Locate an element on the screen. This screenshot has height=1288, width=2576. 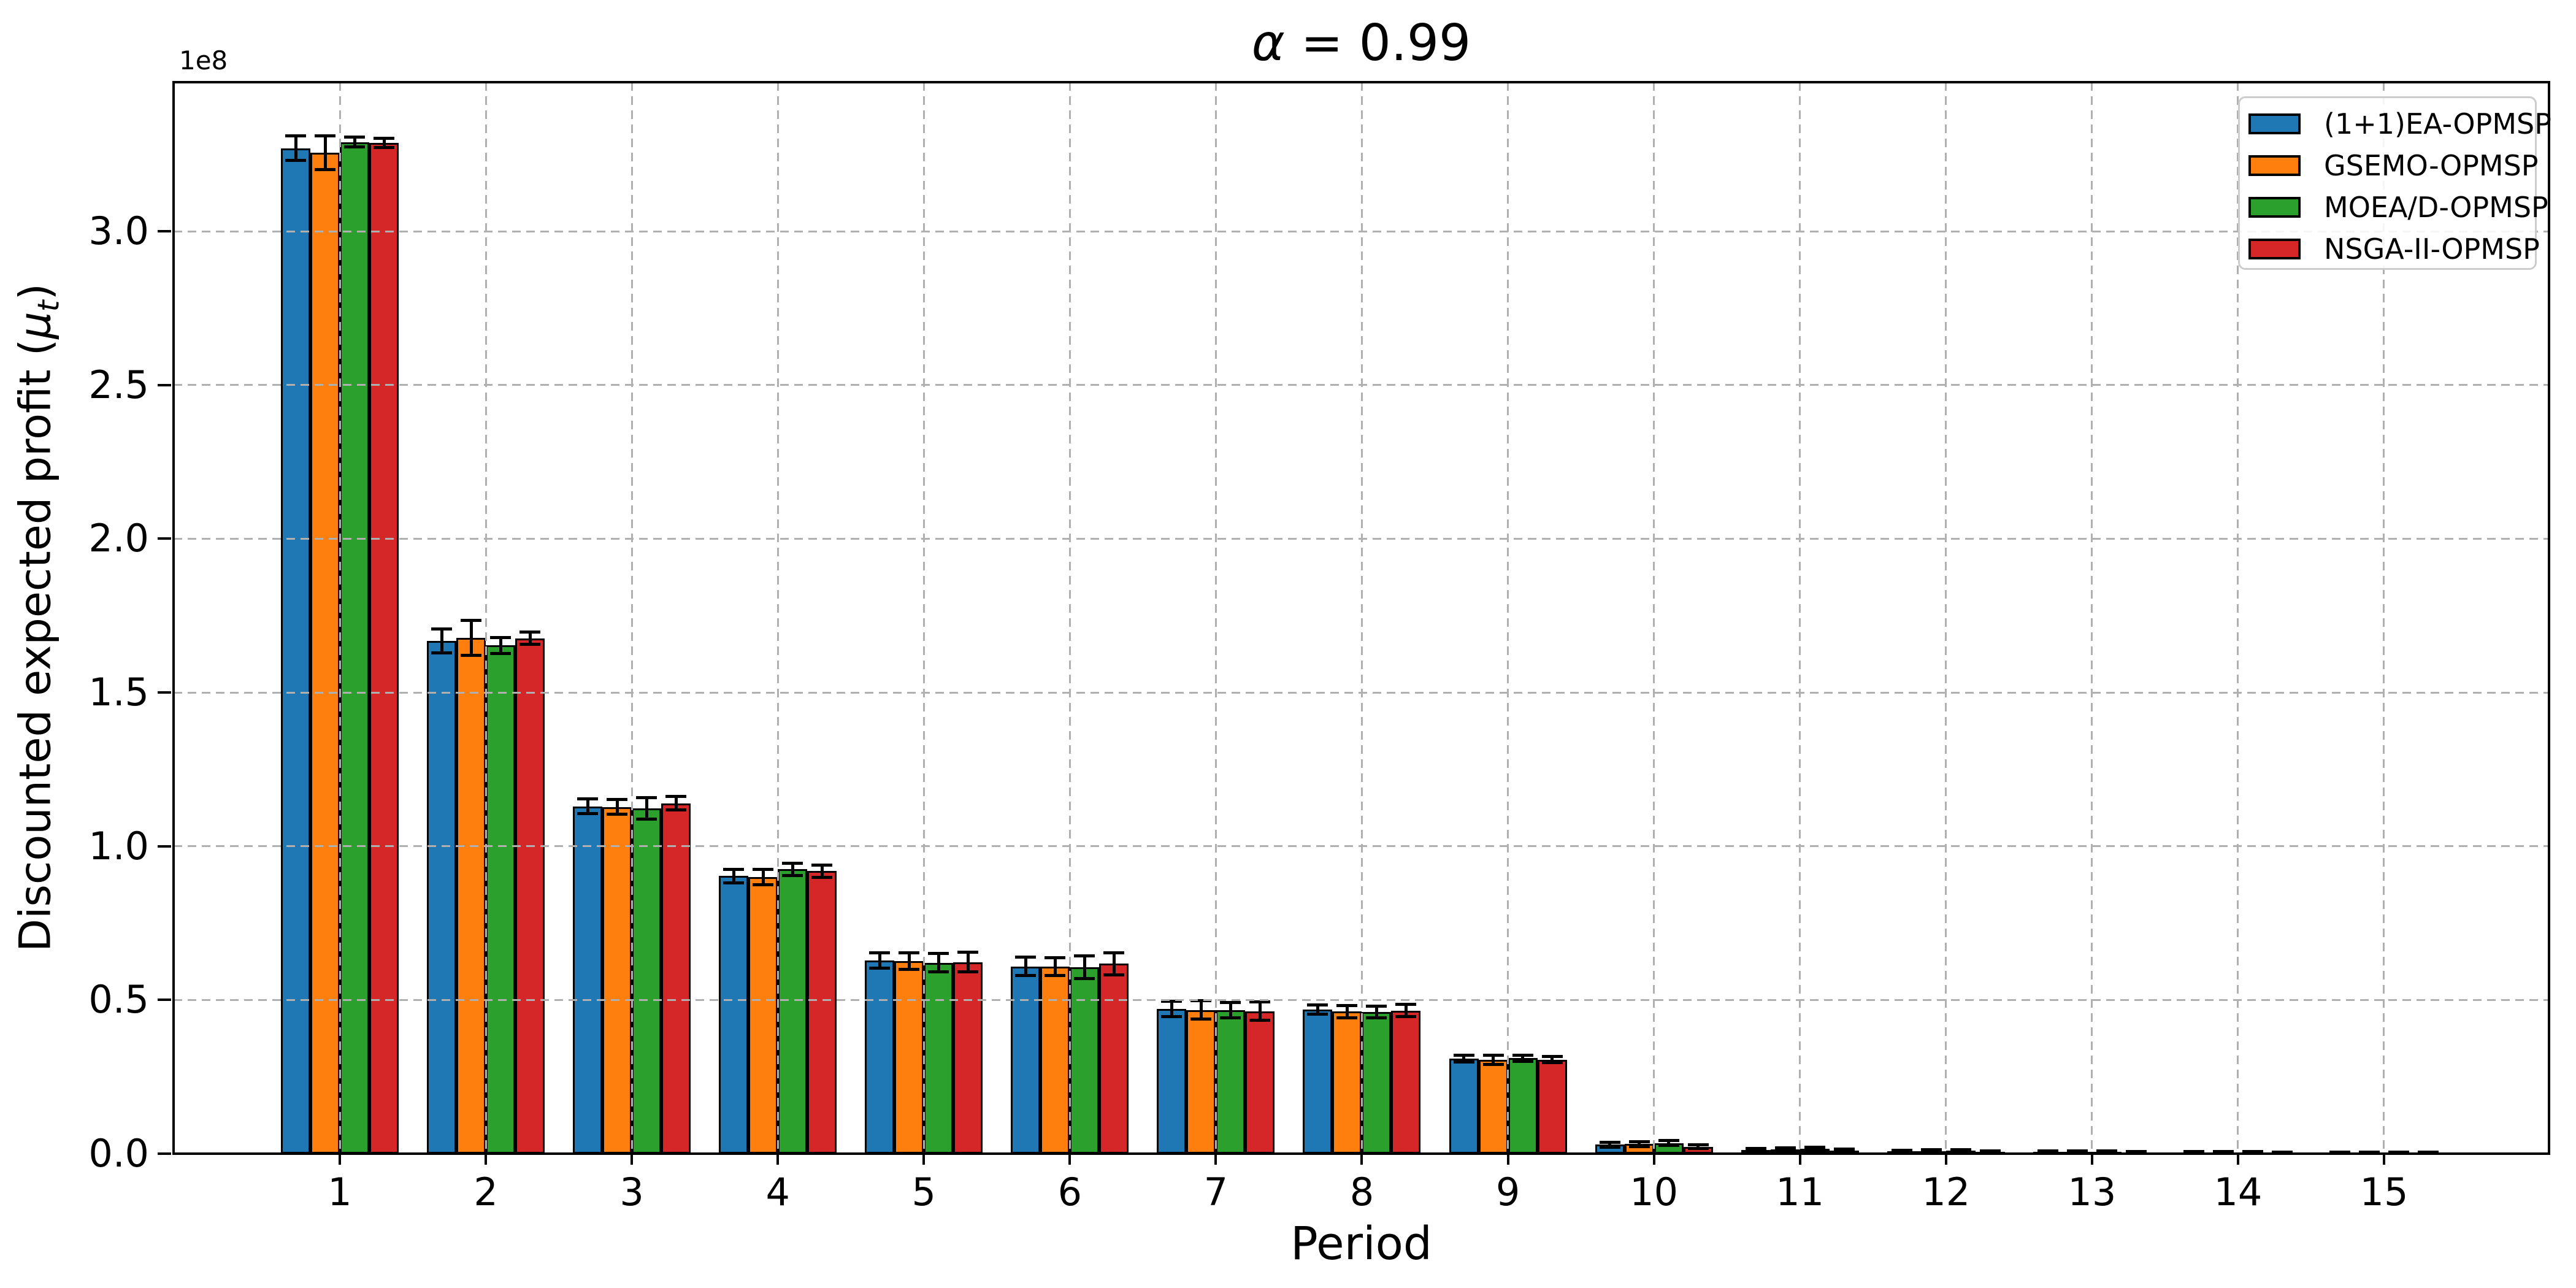
legend-label: (1+1)EA-OPMSP is located at coordinates (2437, 123).